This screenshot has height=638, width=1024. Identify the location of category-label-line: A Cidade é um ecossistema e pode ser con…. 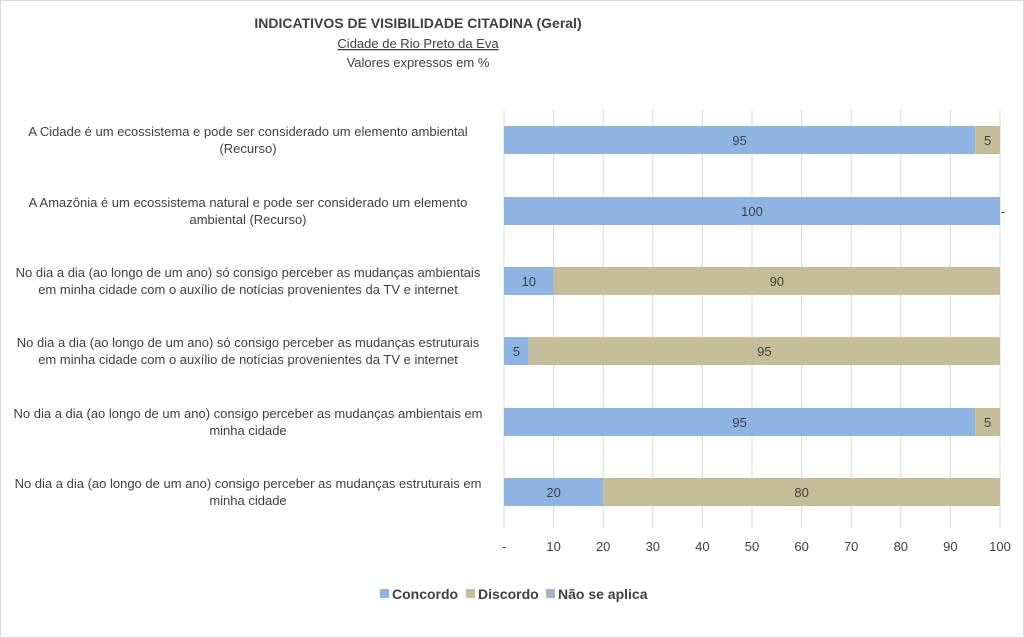
(247, 131).